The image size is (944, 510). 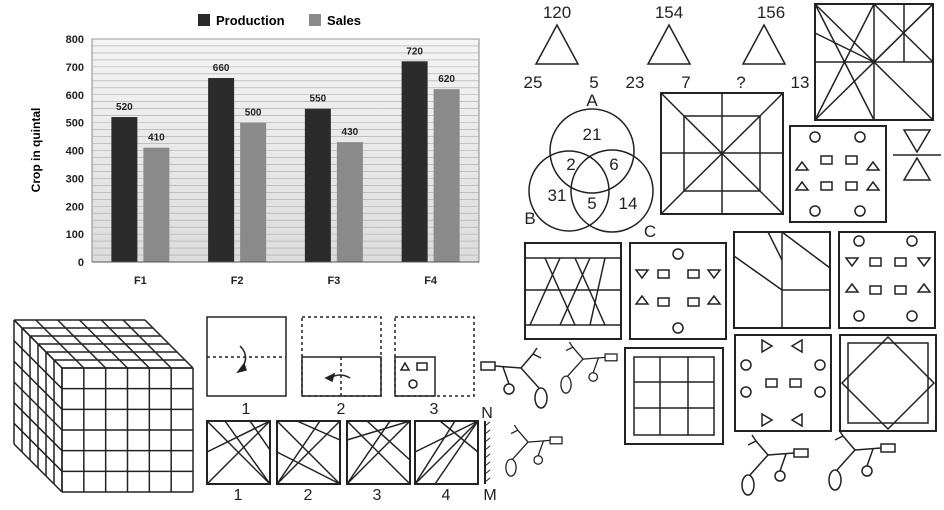 I want to click on y-tick-label: 300, so click(x=75, y=179).